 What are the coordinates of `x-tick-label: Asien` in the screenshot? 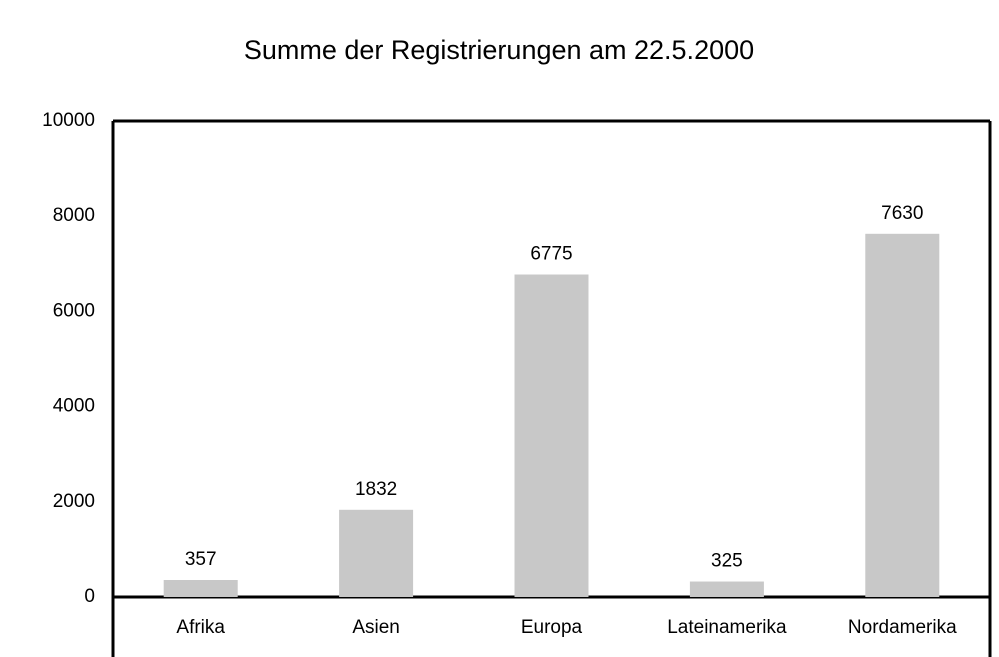 It's located at (376, 627).